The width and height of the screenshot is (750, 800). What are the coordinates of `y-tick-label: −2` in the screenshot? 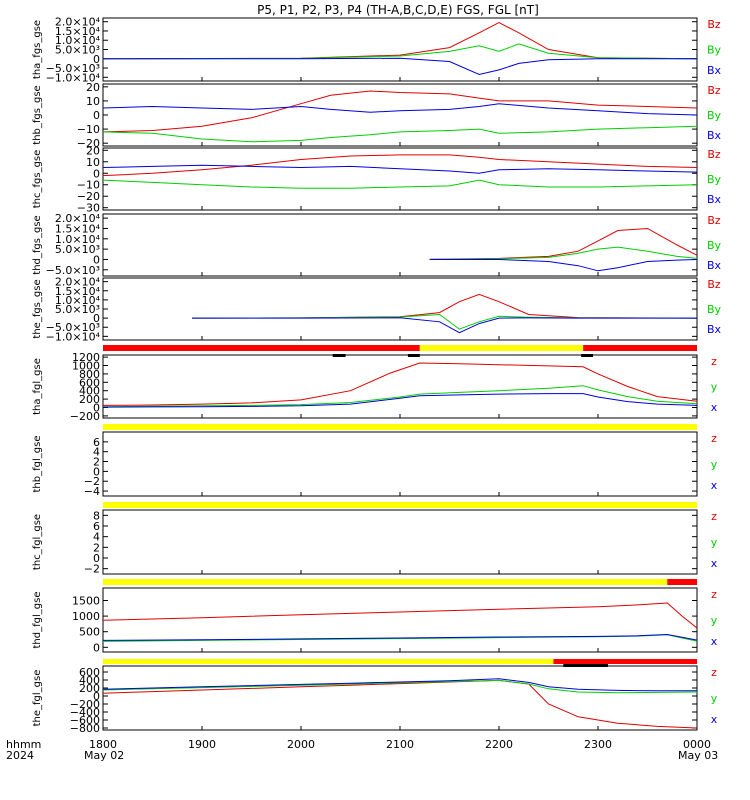 It's located at (92, 569).